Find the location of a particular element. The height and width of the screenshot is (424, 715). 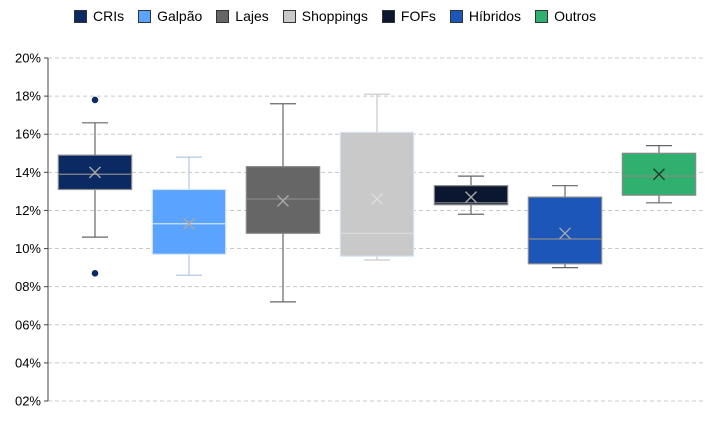

y-tick-label: 20% is located at coordinates (28, 58).